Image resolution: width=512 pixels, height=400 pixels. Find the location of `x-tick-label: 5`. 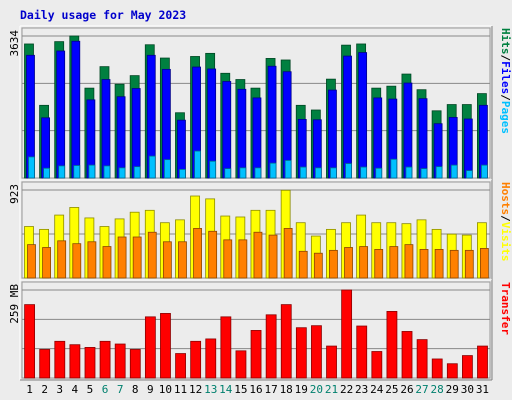

x-tick-label: 5 is located at coordinates (90, 389).